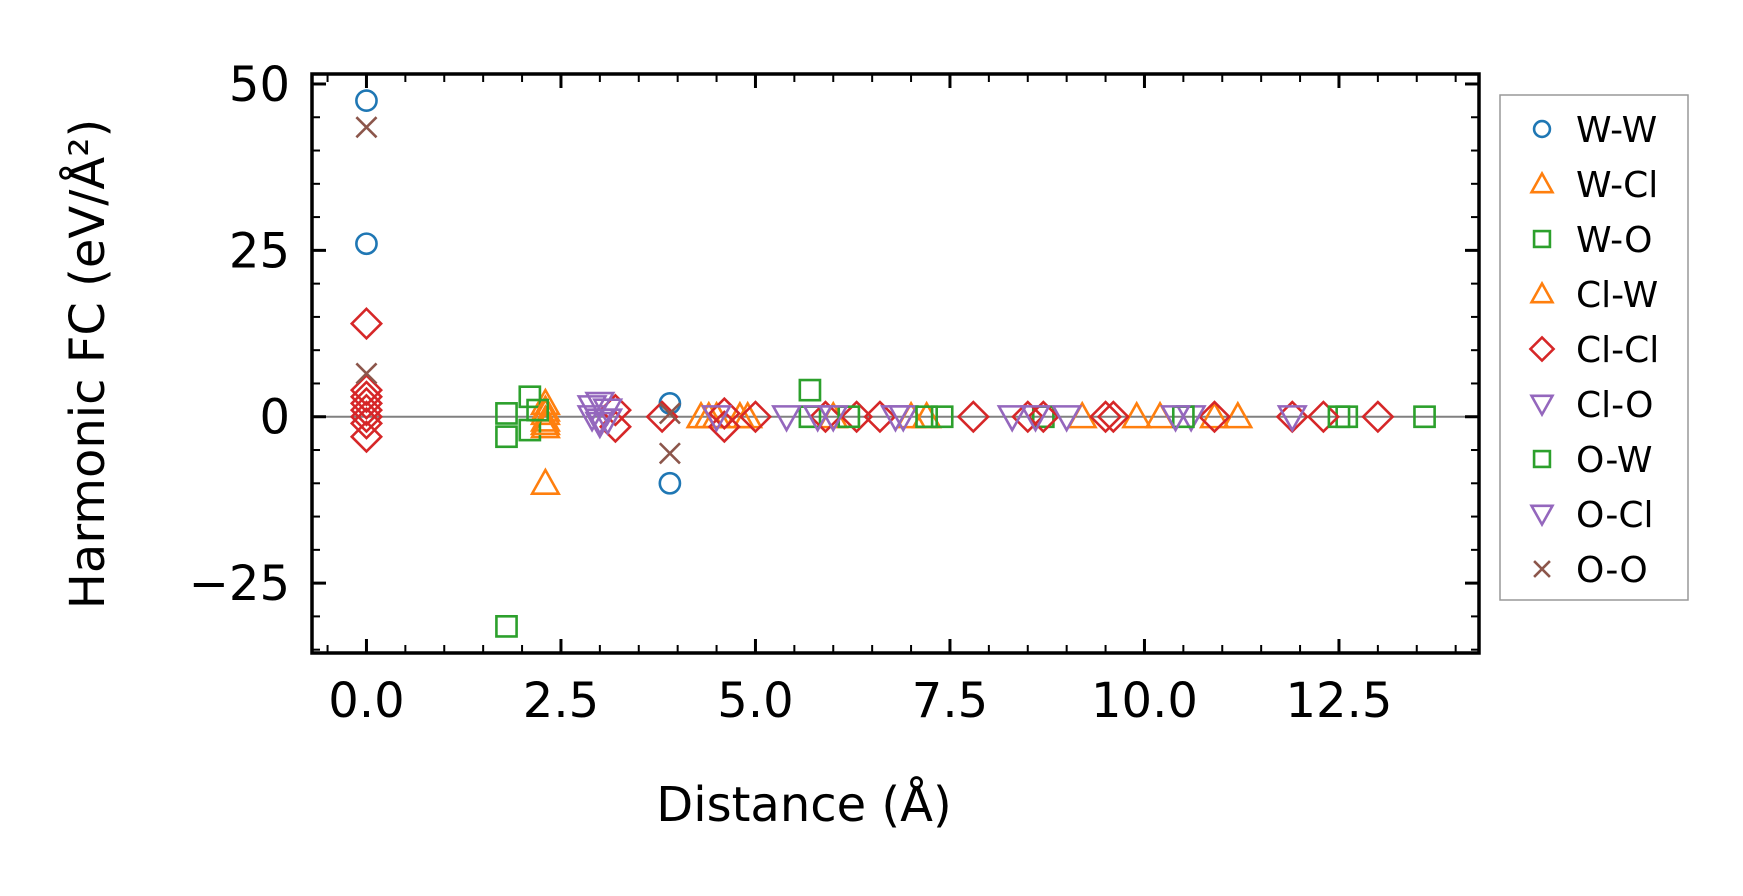  I want to click on legend-label-cl-cl: Cl-Cl, so click(1617, 350).